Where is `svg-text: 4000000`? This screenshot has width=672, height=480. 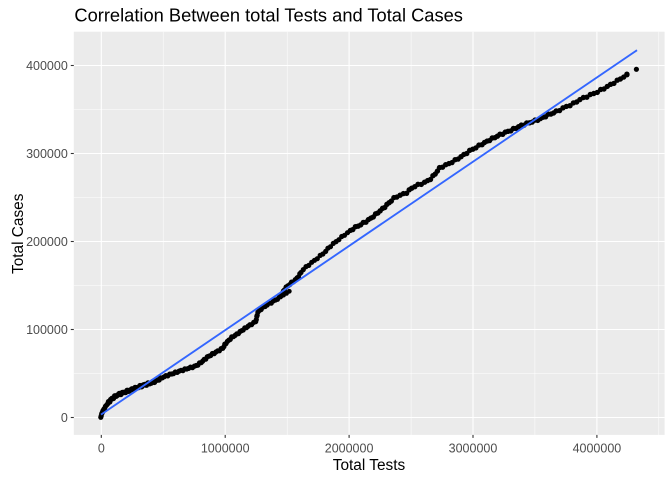 svg-text: 4000000 is located at coordinates (597, 448).